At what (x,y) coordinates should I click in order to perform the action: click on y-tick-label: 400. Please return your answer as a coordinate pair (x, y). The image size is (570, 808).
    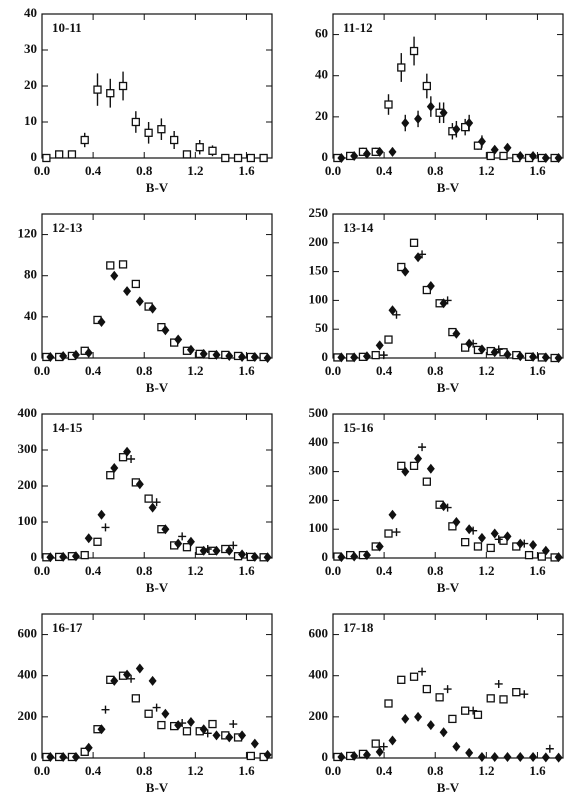
    Looking at the image, I should click on (28, 412).